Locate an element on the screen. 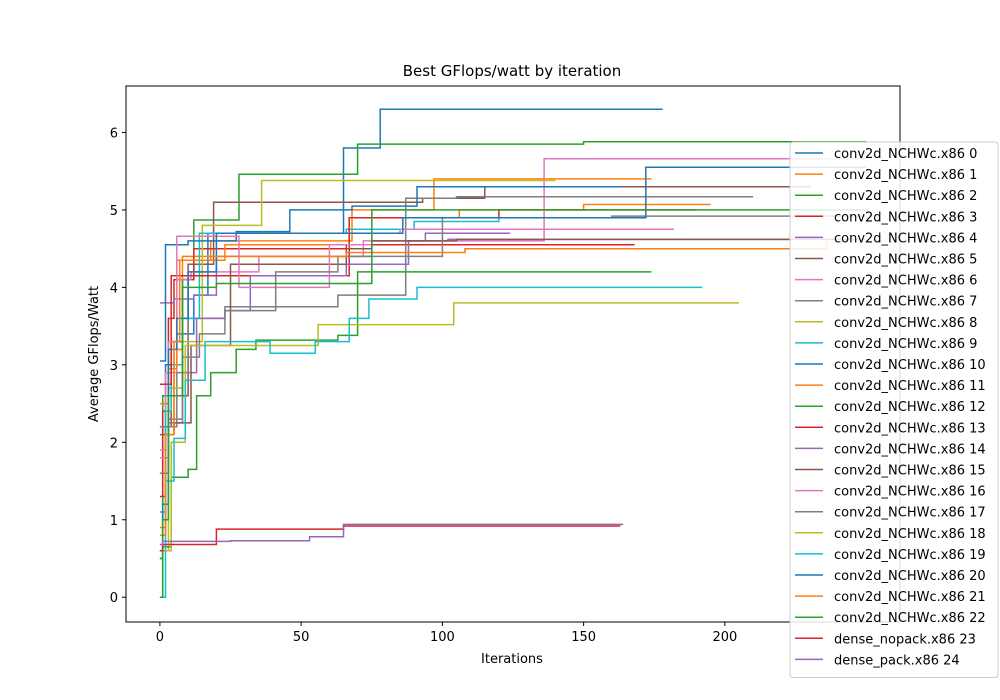 The height and width of the screenshot is (700, 1000). legend-label-20: conv2d_NCHWc.x86 20 is located at coordinates (910, 576).